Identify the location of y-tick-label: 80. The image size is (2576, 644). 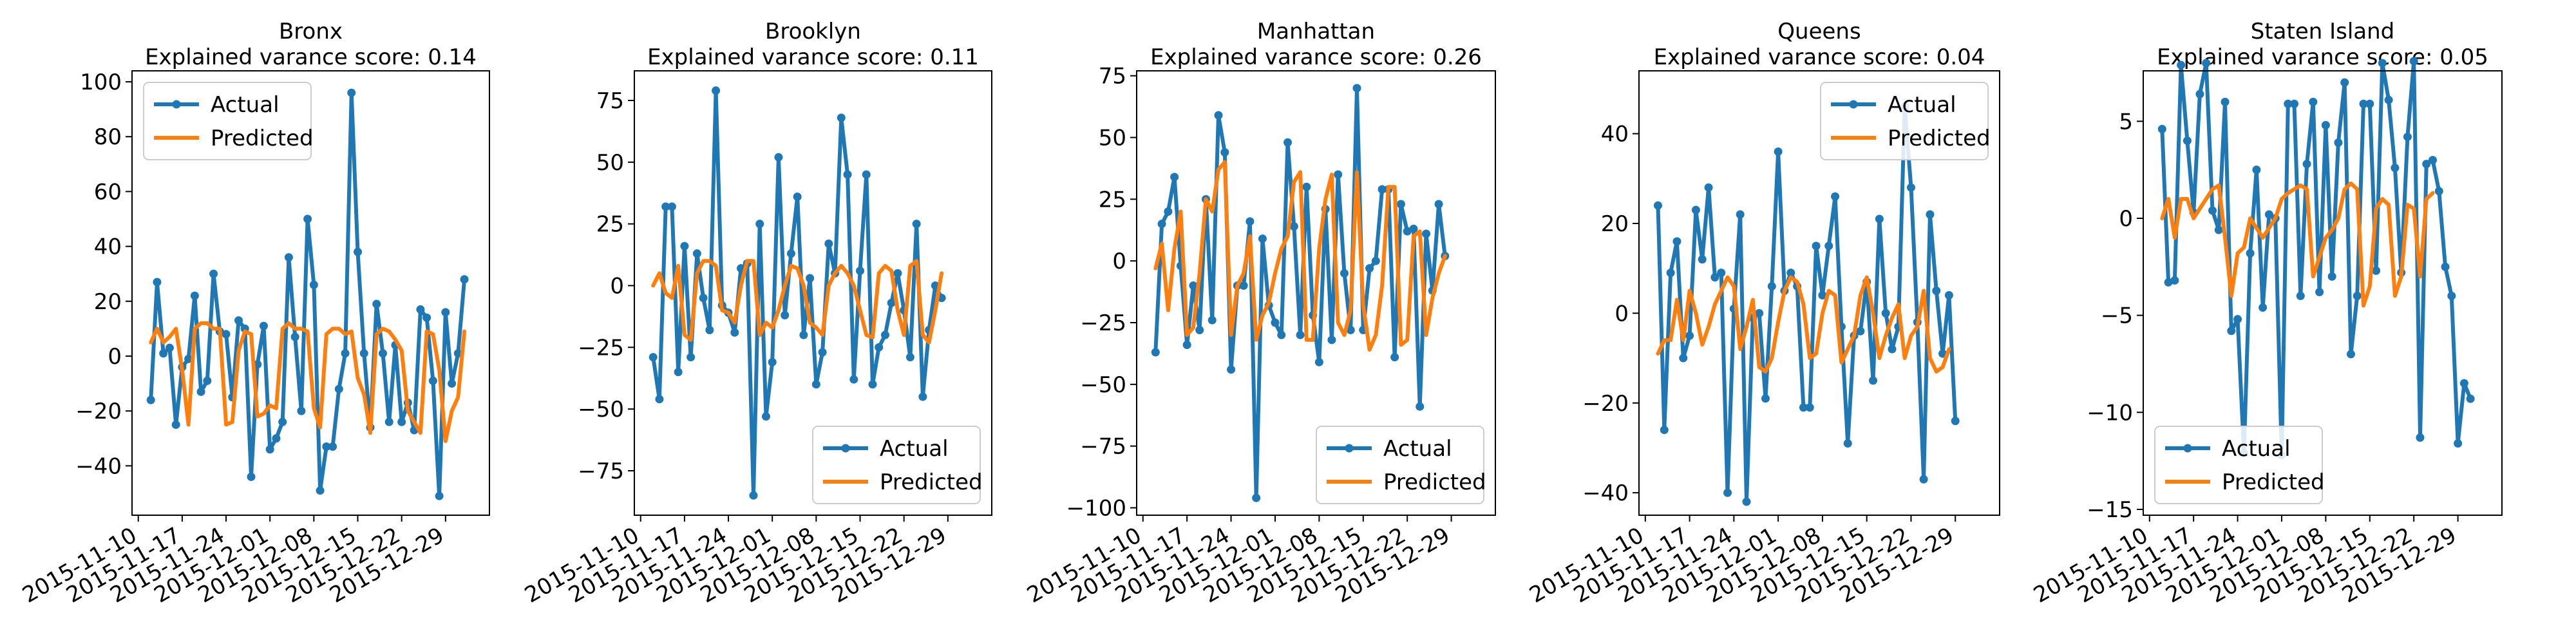
(108, 137).